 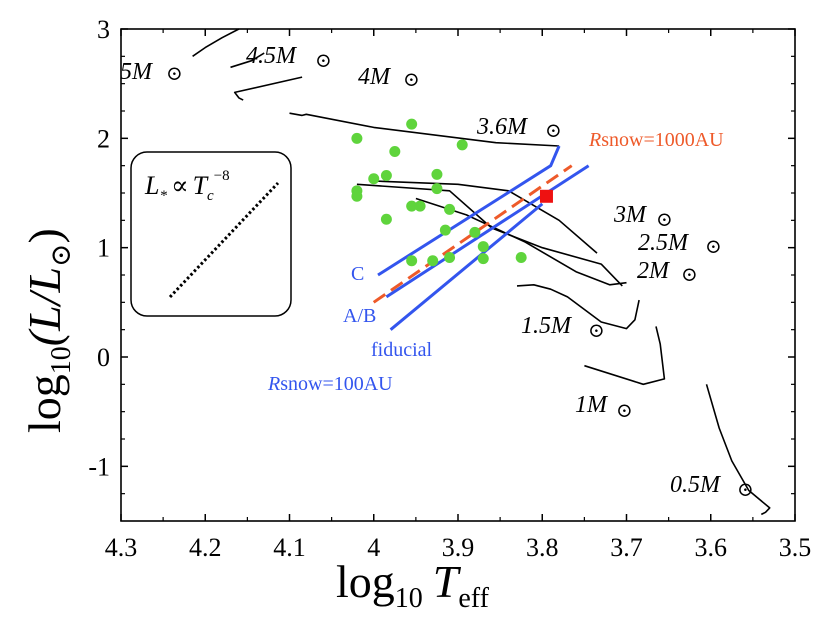 What do you see at coordinates (103, 138) in the screenshot?
I see `y-tick-label: 2` at bounding box center [103, 138].